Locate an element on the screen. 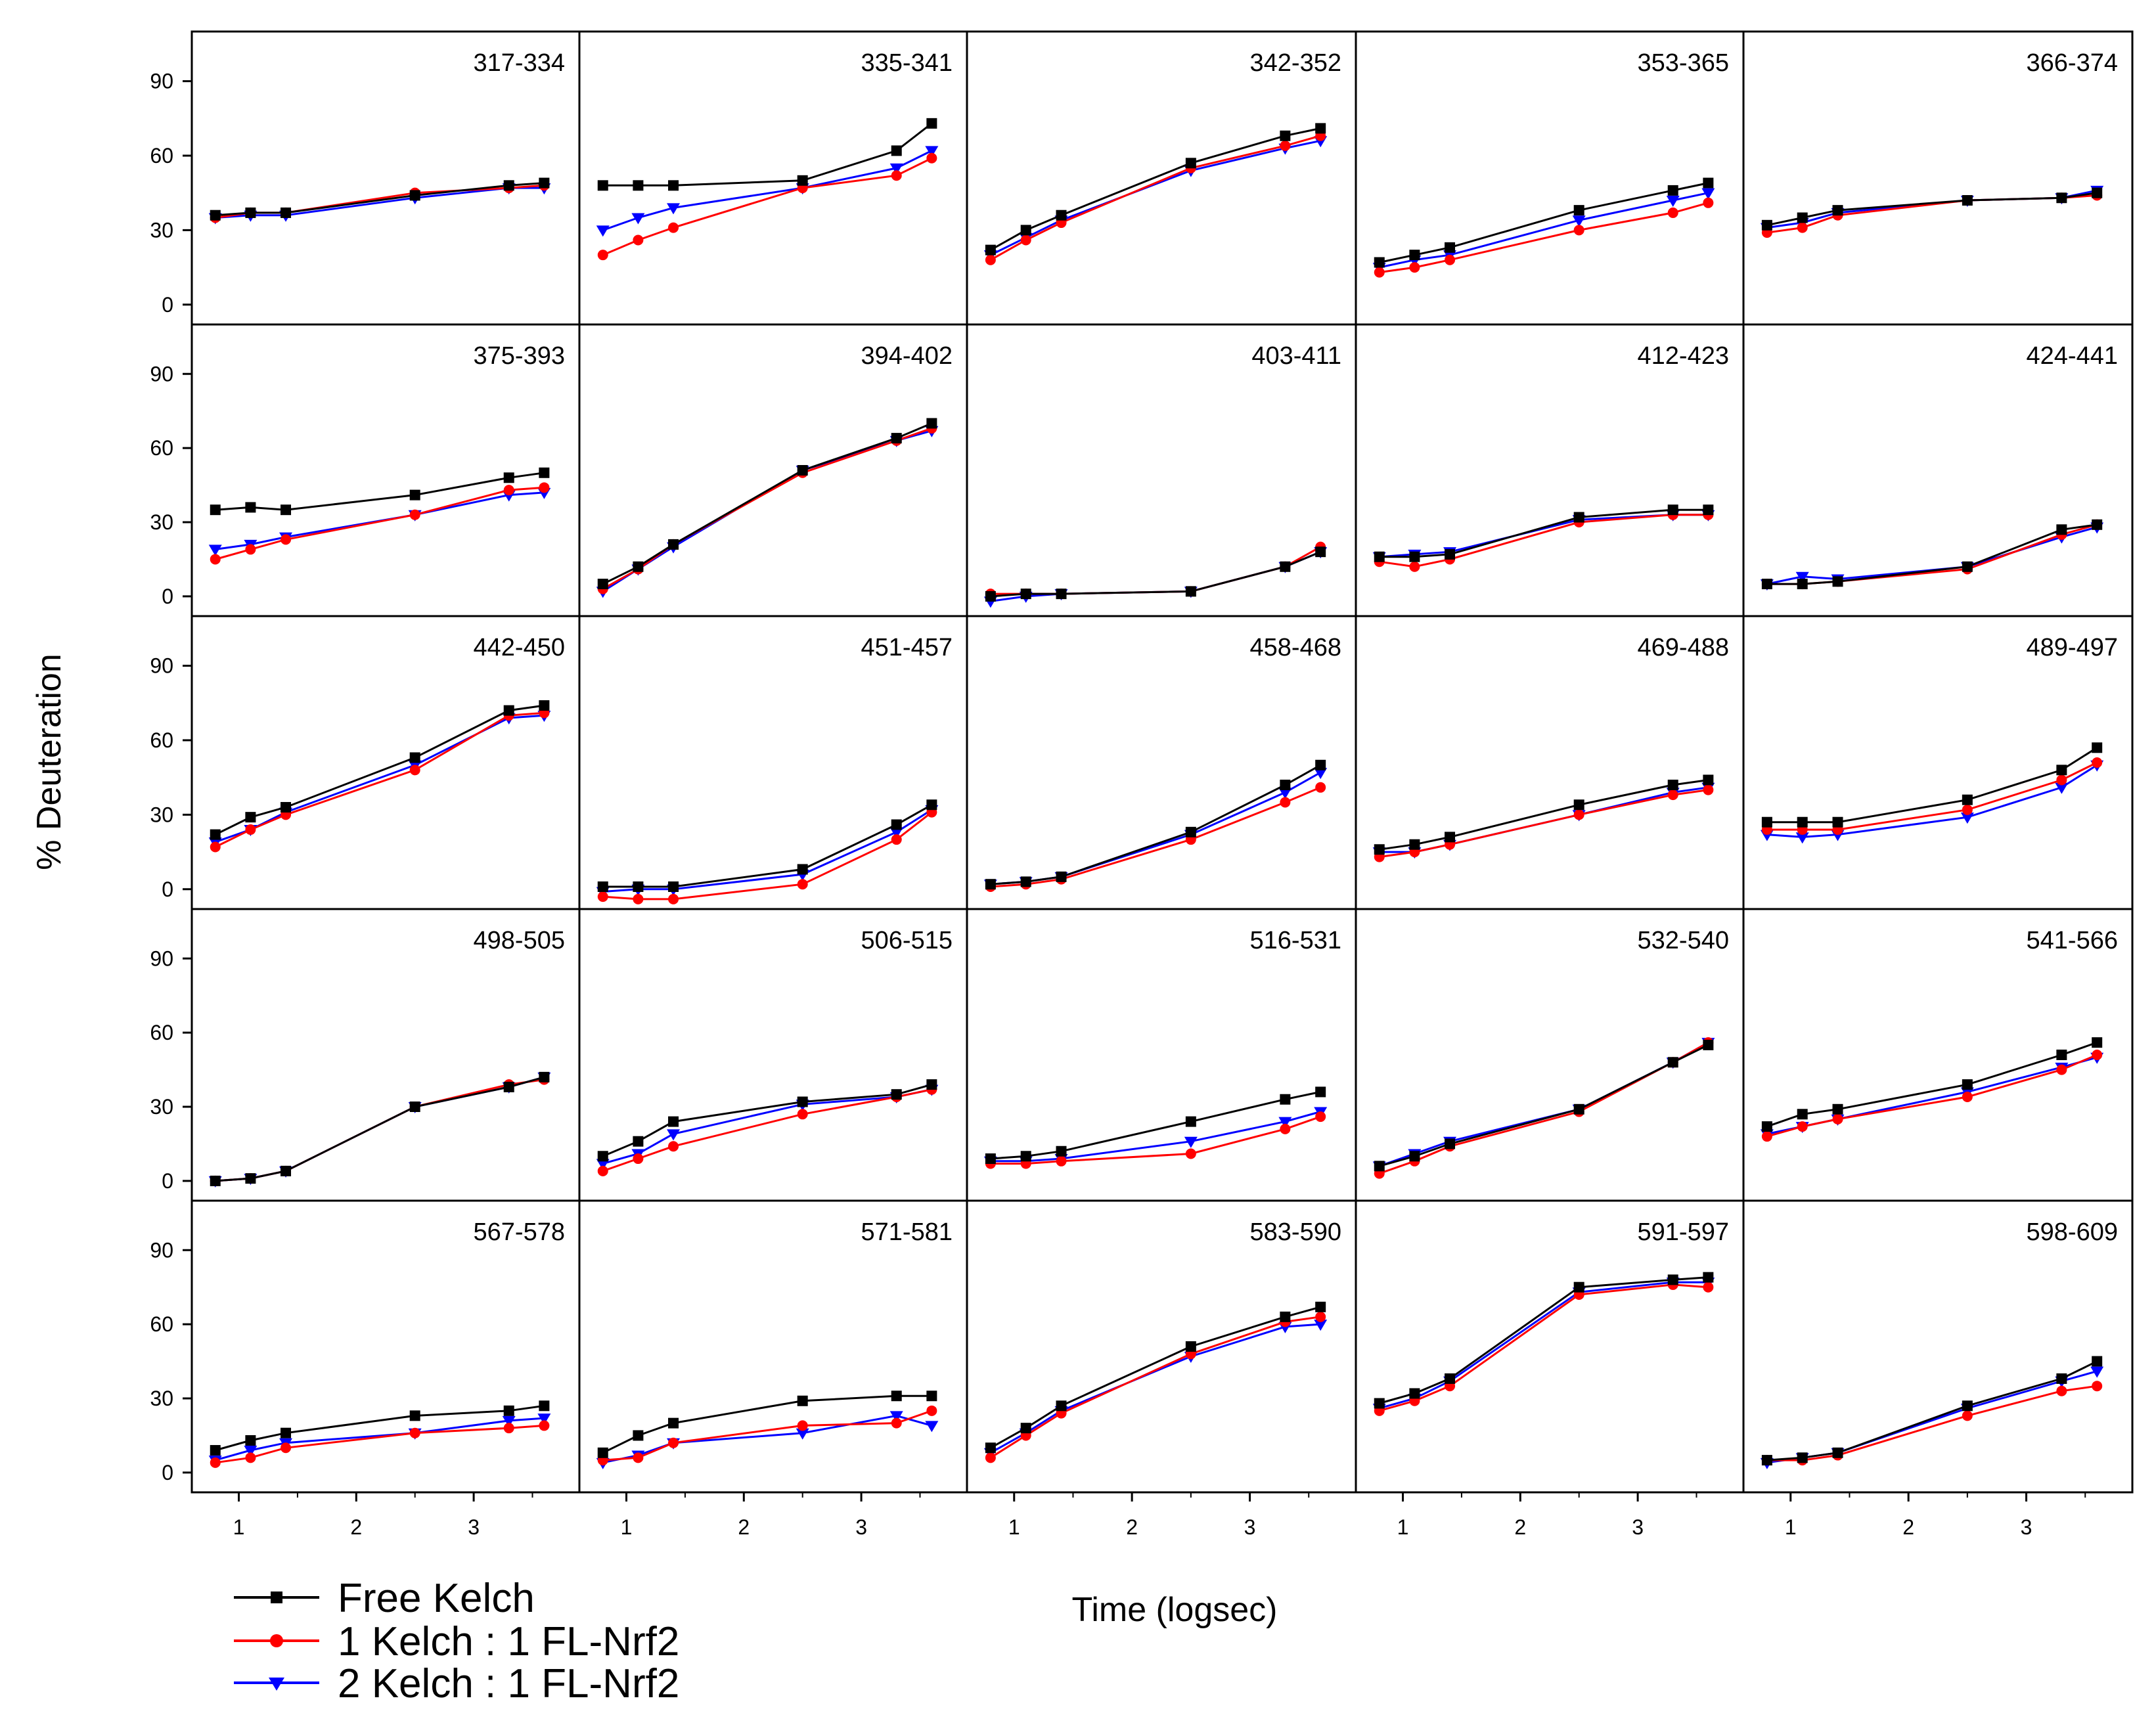 The image size is (2156, 1736). panel-title: 567-578 is located at coordinates (519, 1232).